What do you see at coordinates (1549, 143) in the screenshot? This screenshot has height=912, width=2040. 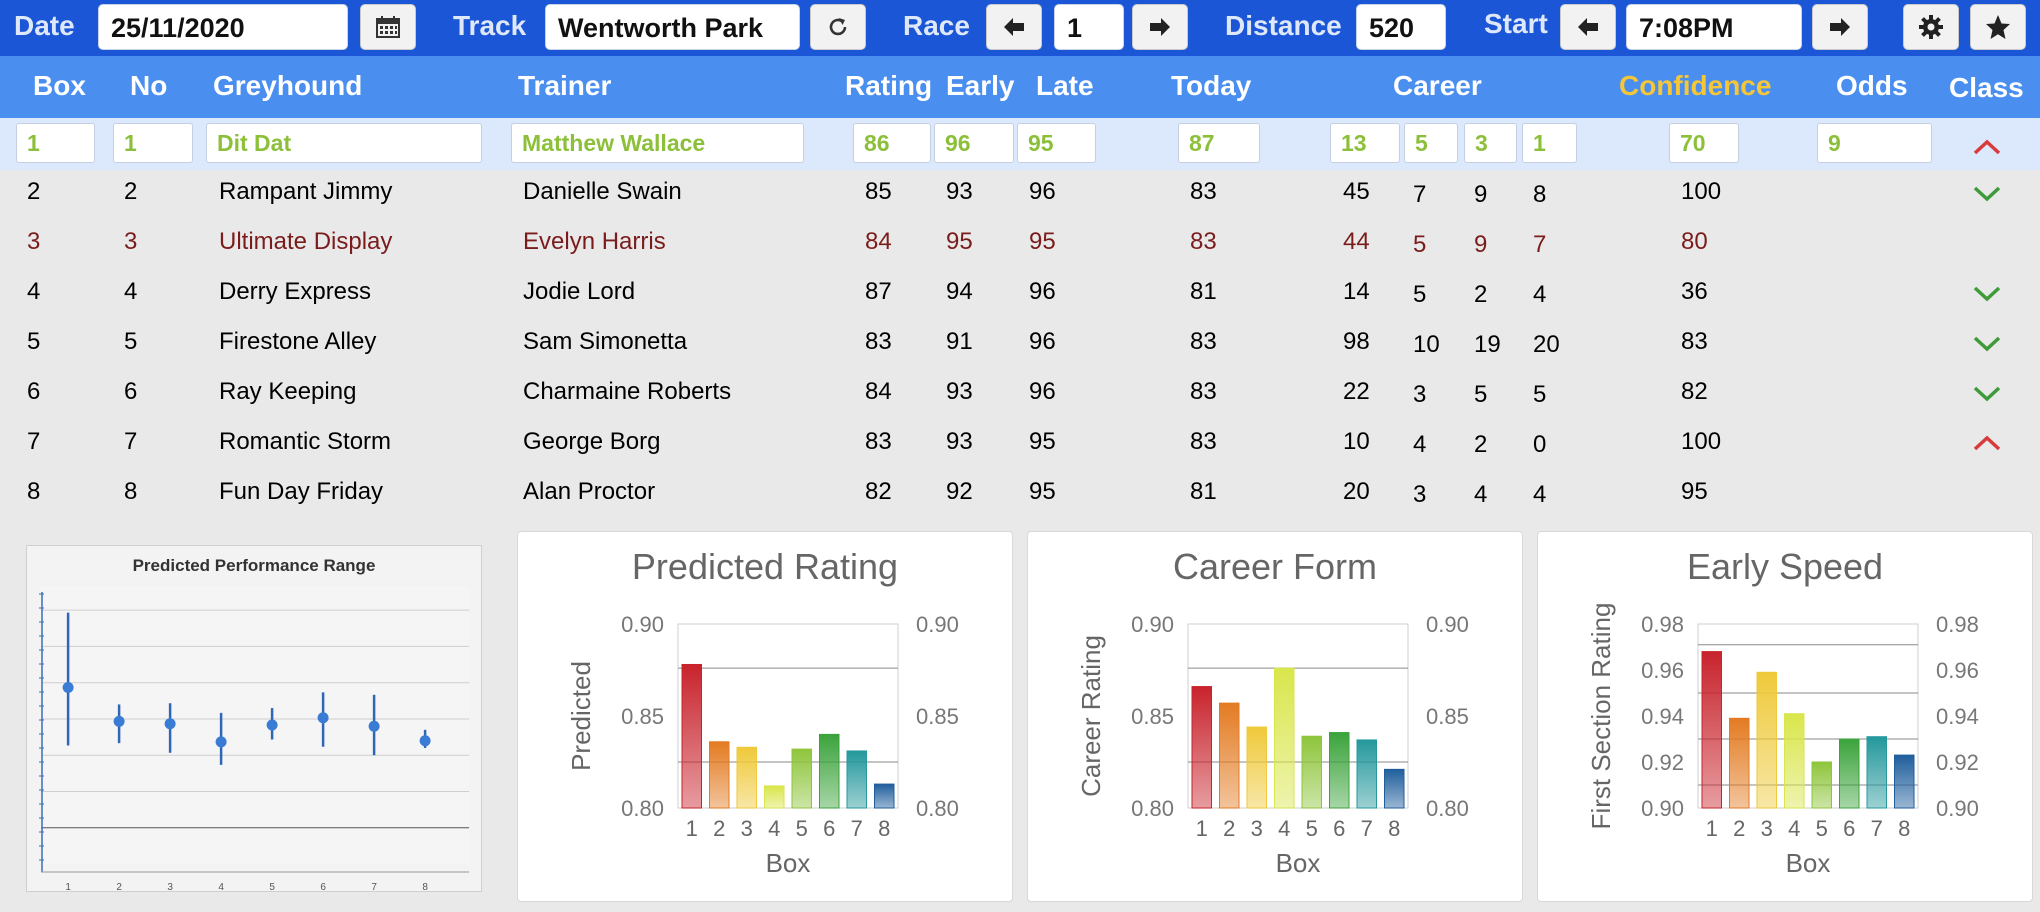 I see `selected-career-thirds-field: 1` at bounding box center [1549, 143].